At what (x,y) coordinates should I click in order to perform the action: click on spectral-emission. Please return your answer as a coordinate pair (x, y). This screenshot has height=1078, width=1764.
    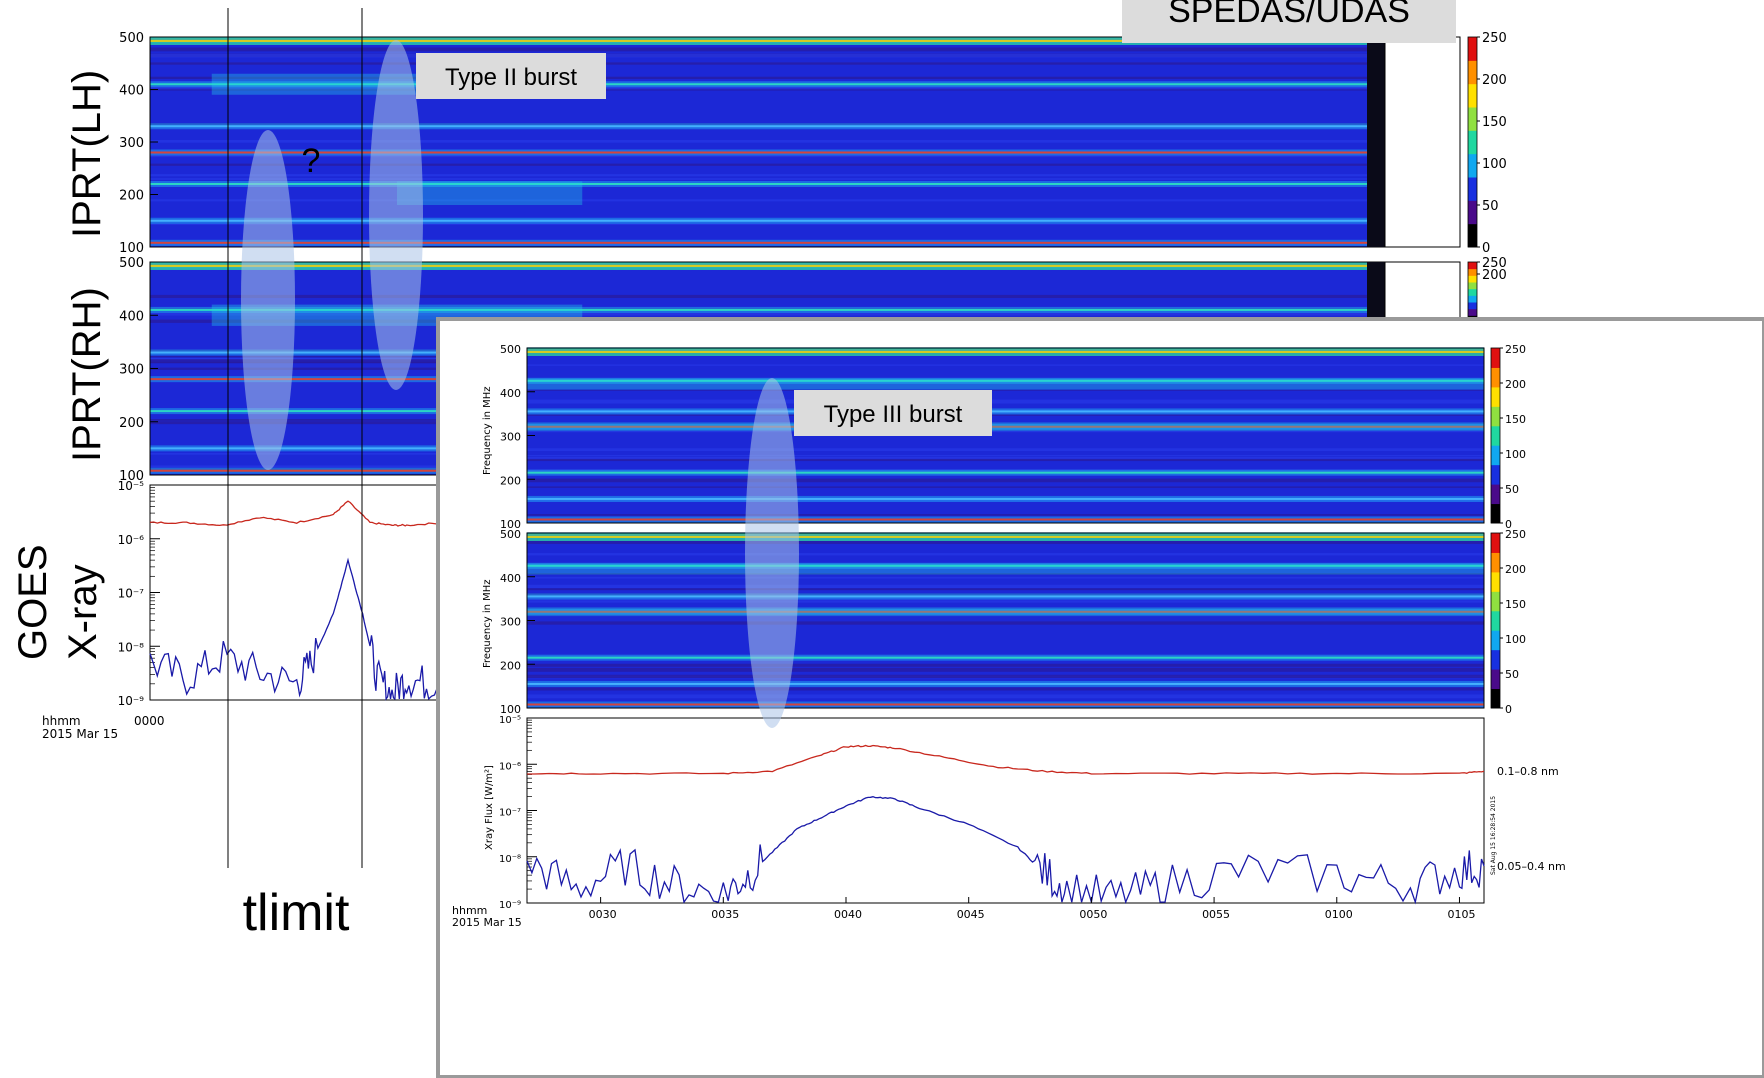
    Looking at the image, I should click on (490, 193).